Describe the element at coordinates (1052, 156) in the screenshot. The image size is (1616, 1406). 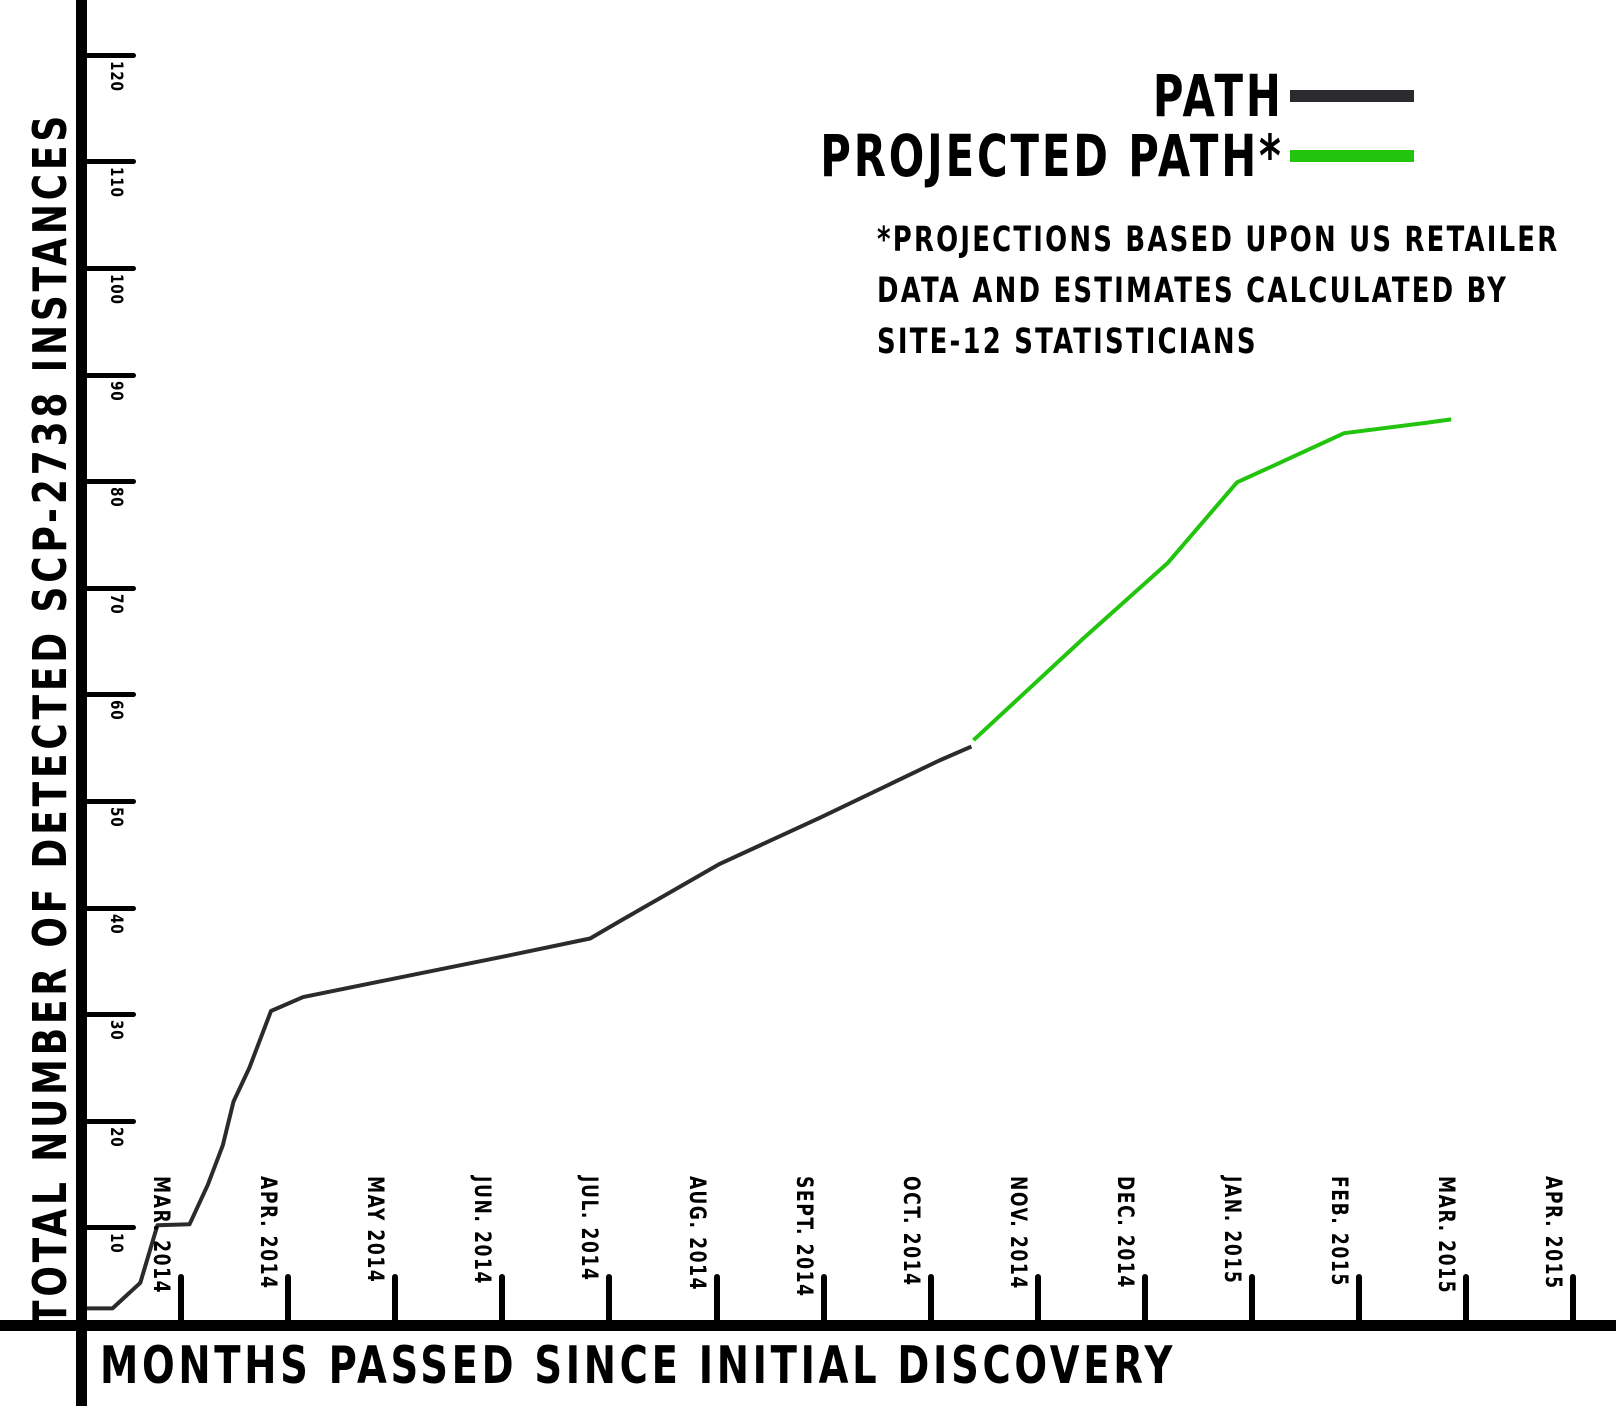
I see `legend-label: PROJECTED PATH*` at that location.